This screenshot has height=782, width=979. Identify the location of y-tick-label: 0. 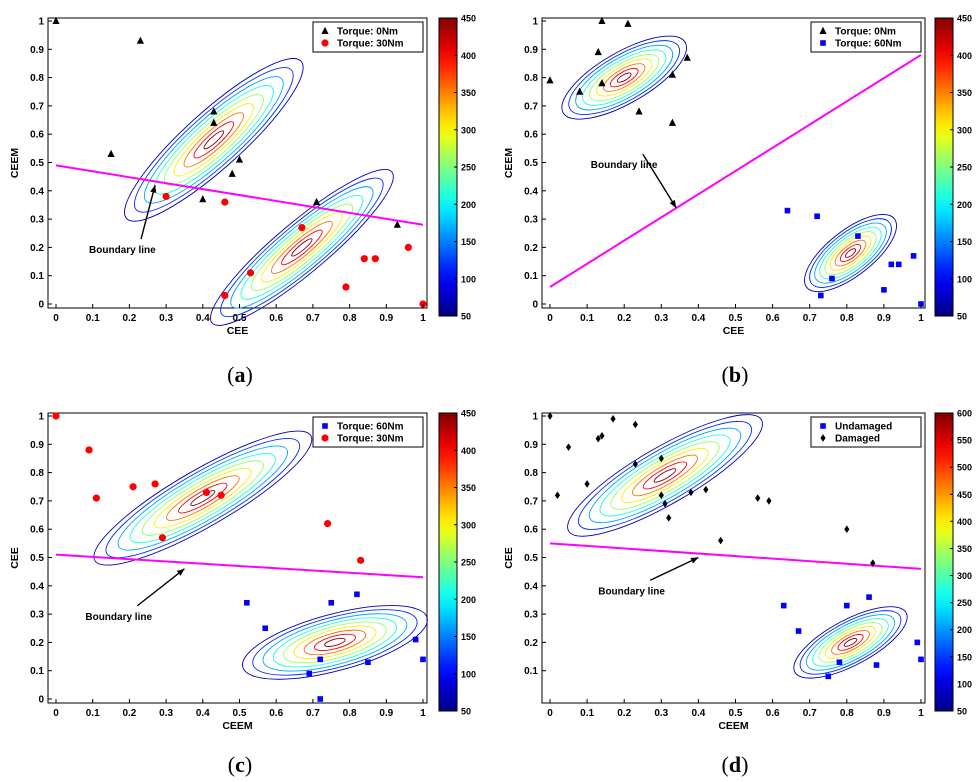
(535, 305).